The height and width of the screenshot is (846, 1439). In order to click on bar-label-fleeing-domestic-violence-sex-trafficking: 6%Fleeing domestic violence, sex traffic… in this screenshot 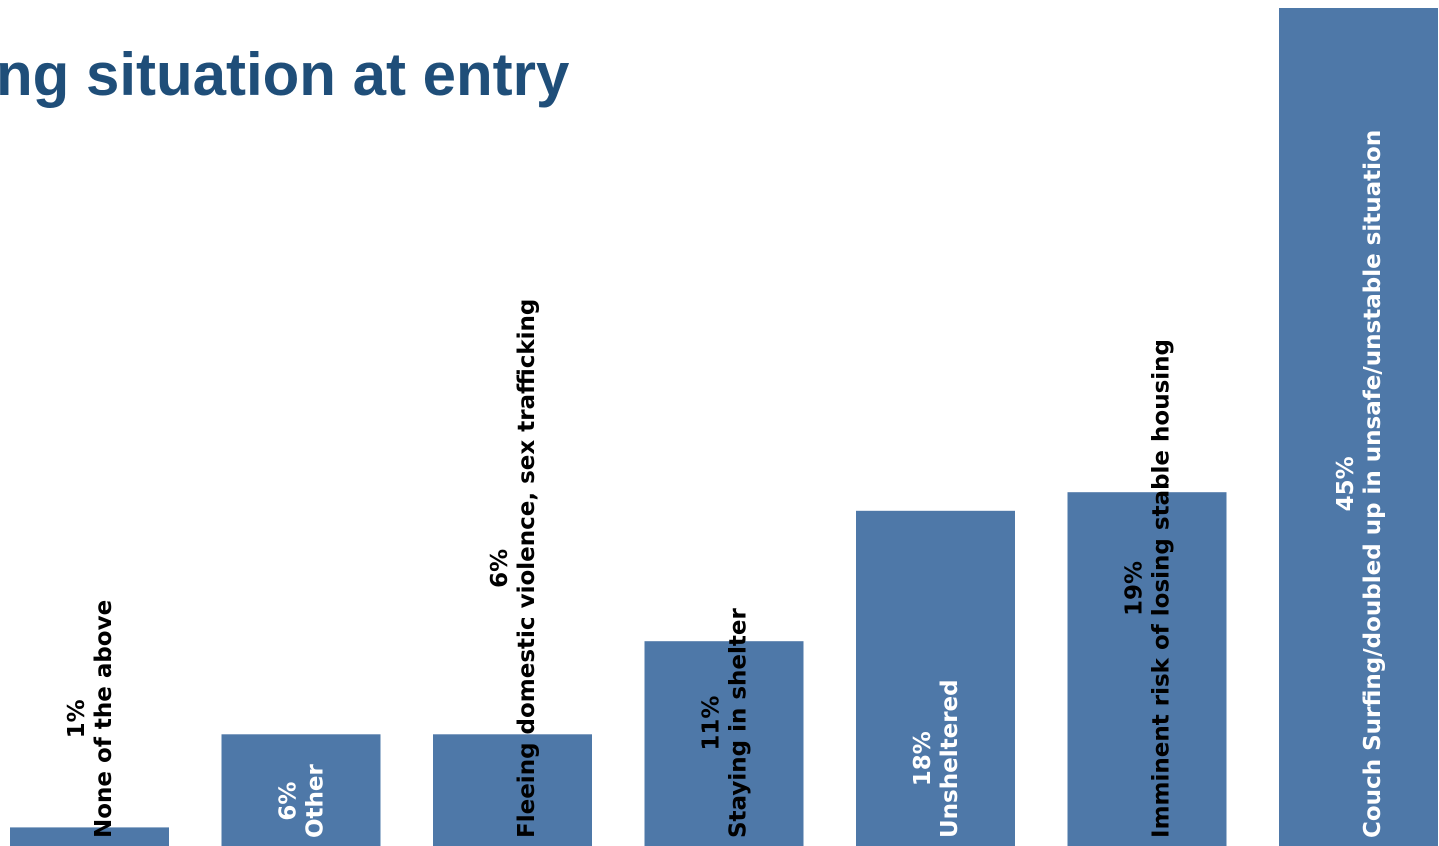, I will do `click(513, 568)`.